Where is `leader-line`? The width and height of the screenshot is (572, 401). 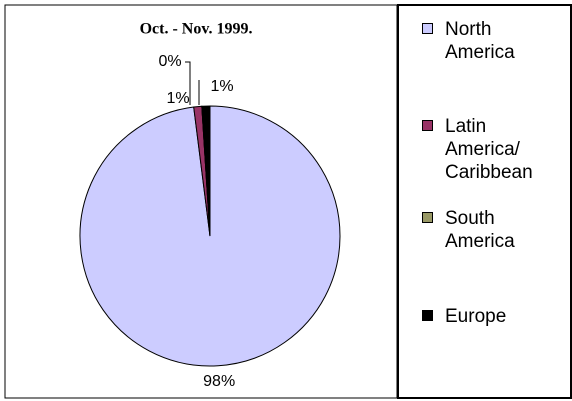 leader-line is located at coordinates (188, 83).